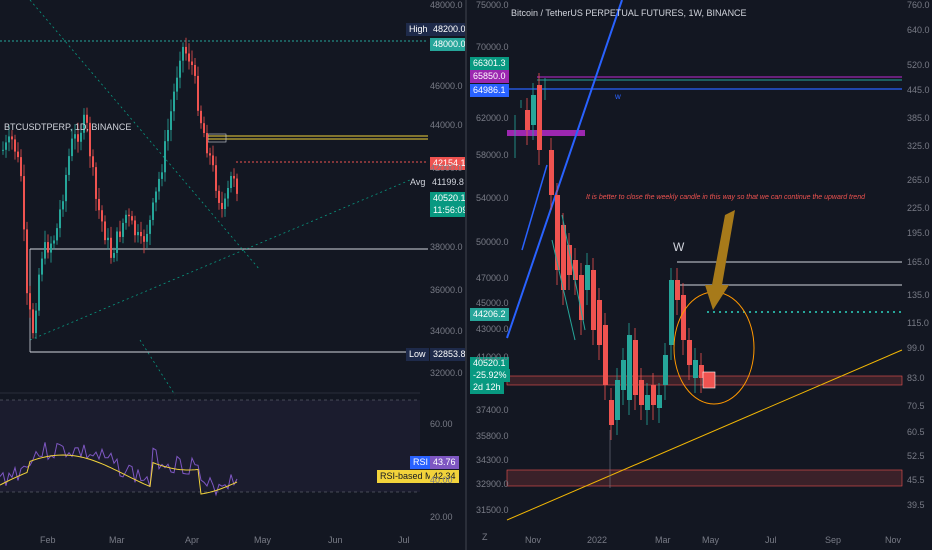  I want to click on right-left-axis-label: 54000.0, so click(492, 198).